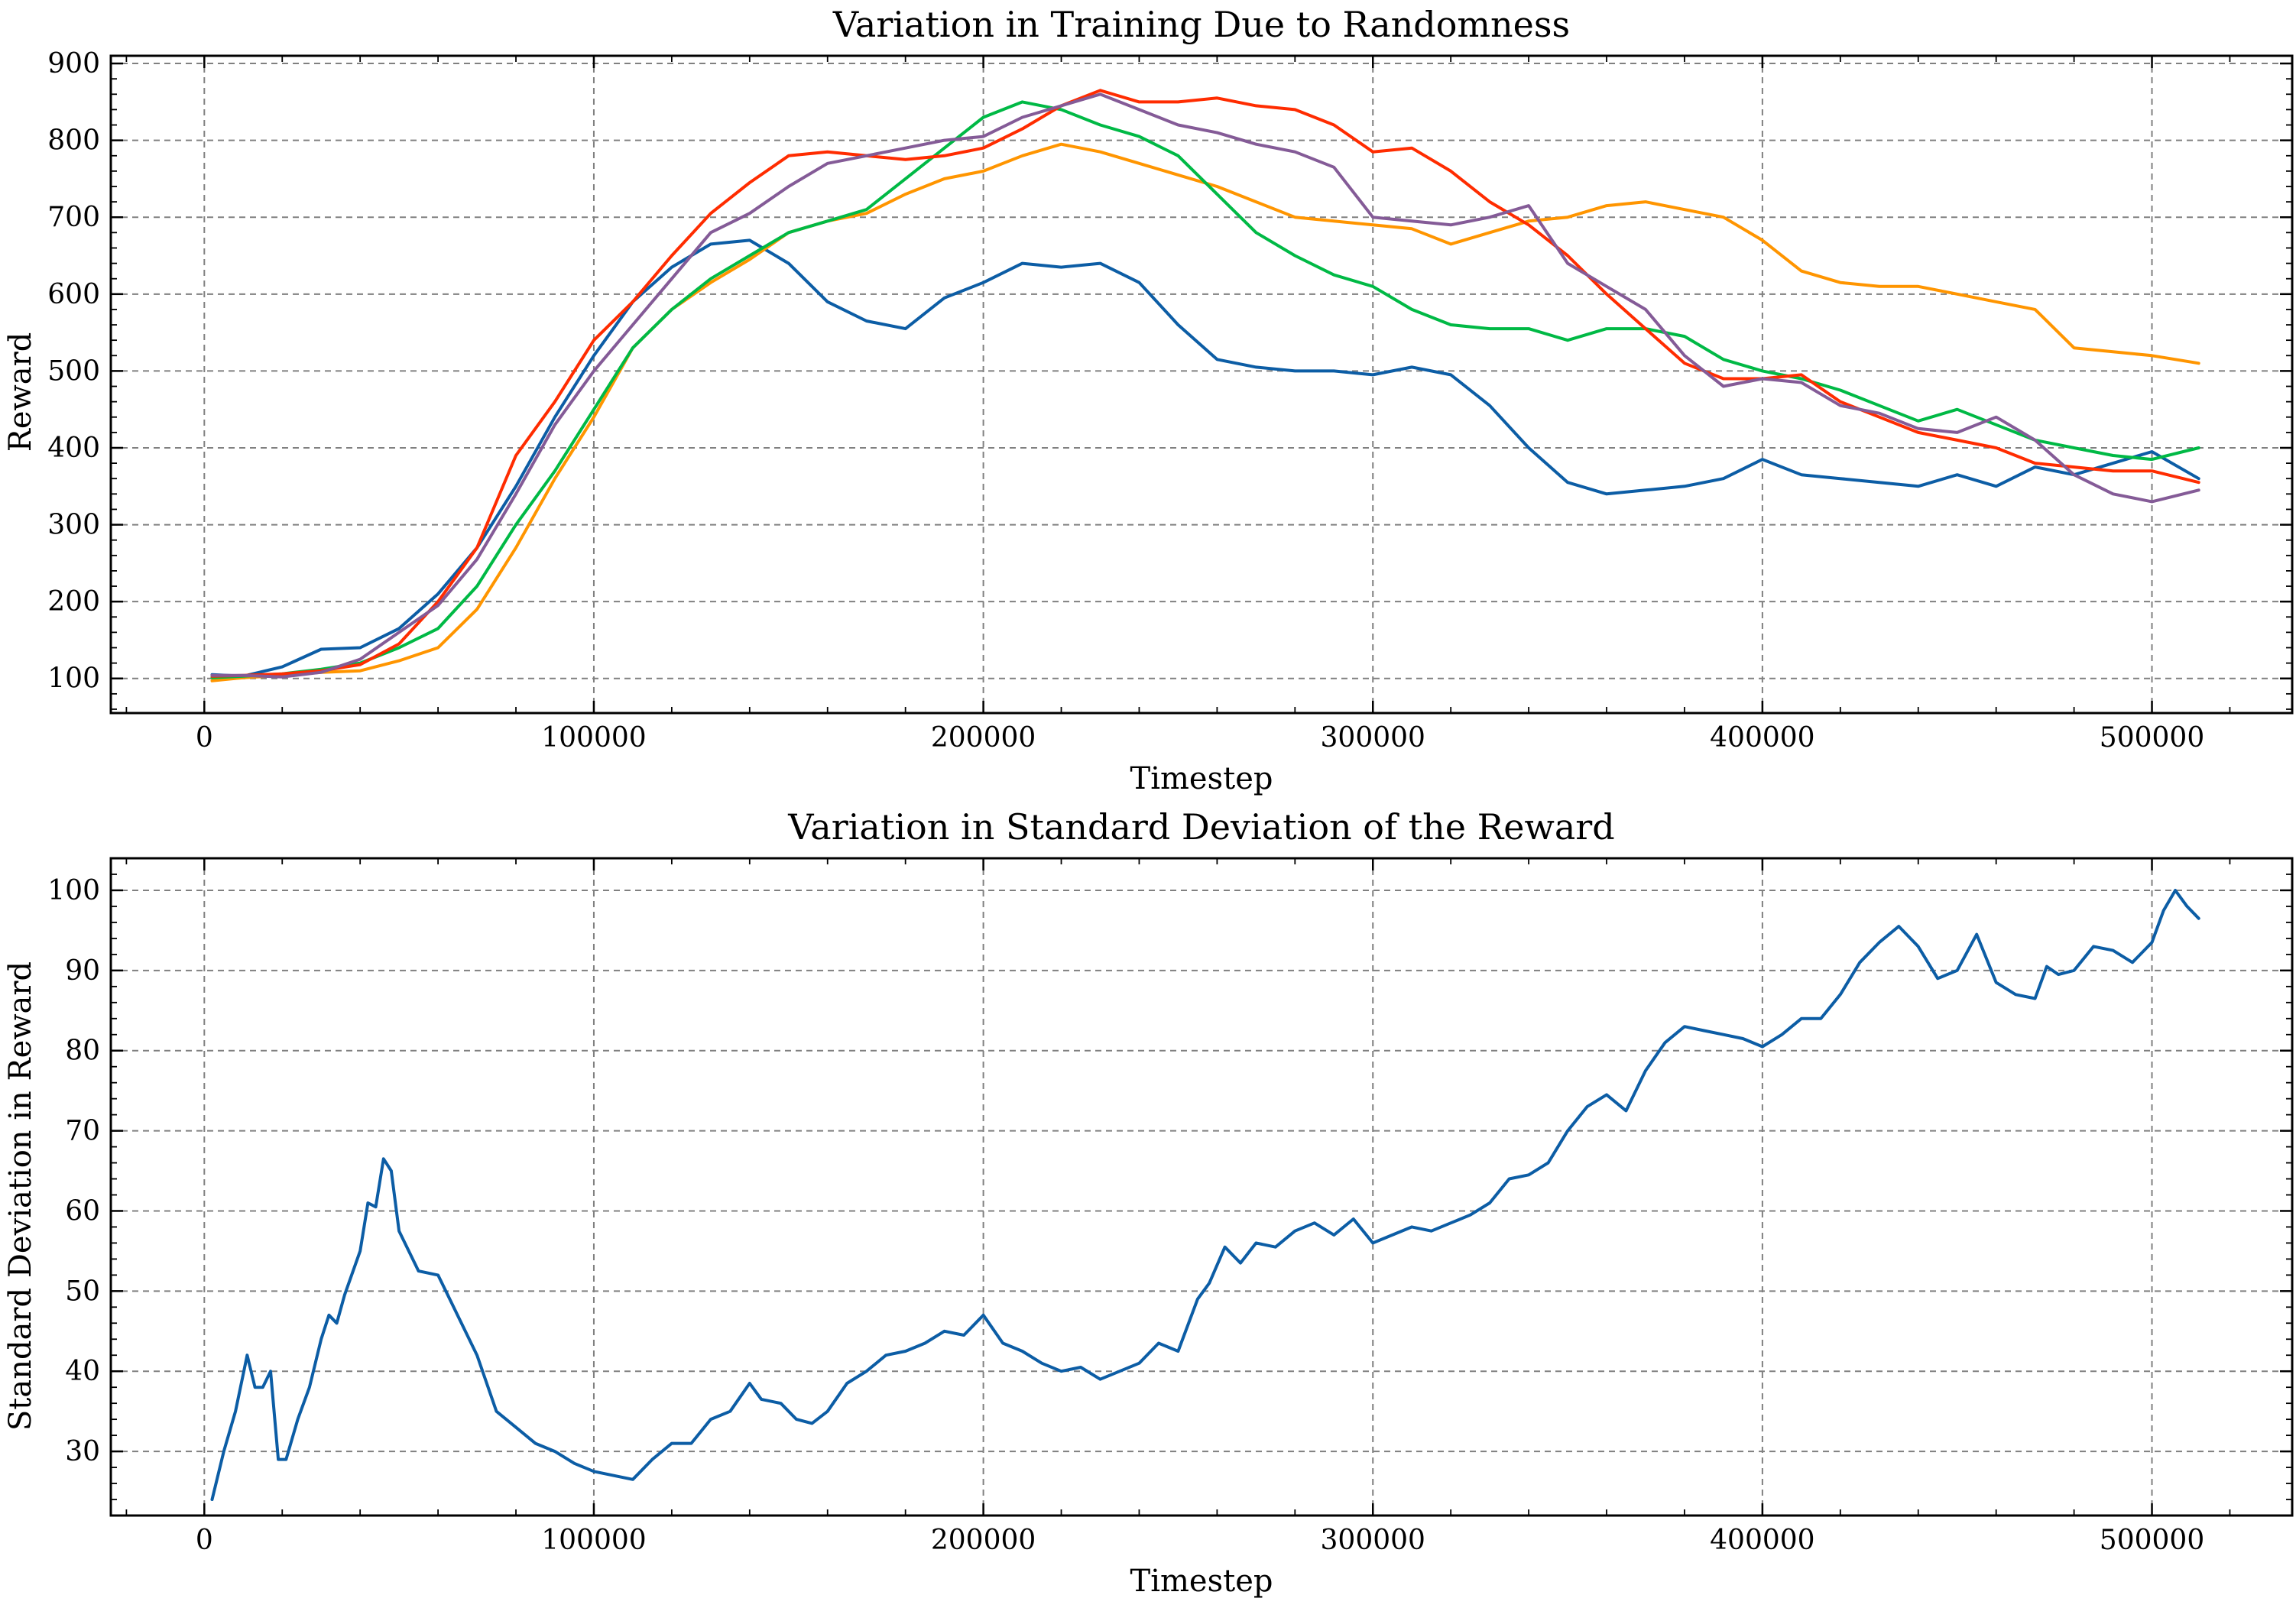  What do you see at coordinates (1201, 24) in the screenshot?
I see `reward-chart-title: Variation in Training Due to Randomness` at bounding box center [1201, 24].